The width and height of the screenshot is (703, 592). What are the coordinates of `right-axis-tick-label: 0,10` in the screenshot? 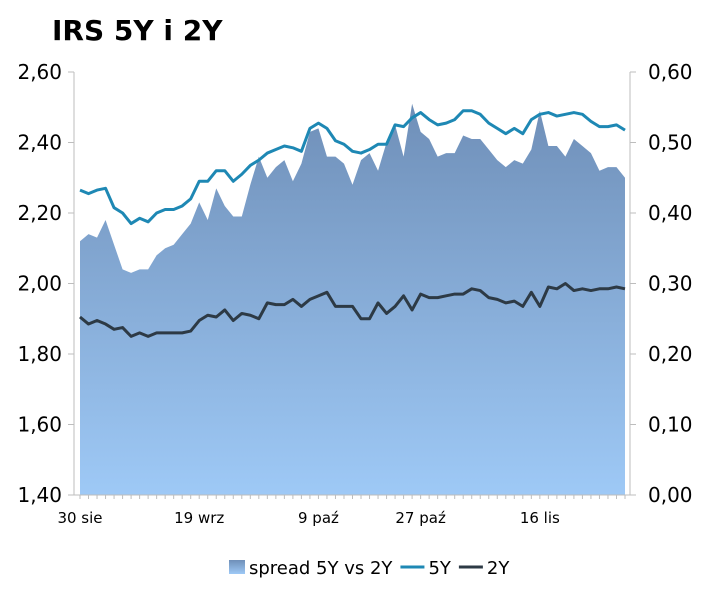 It's located at (670, 425).